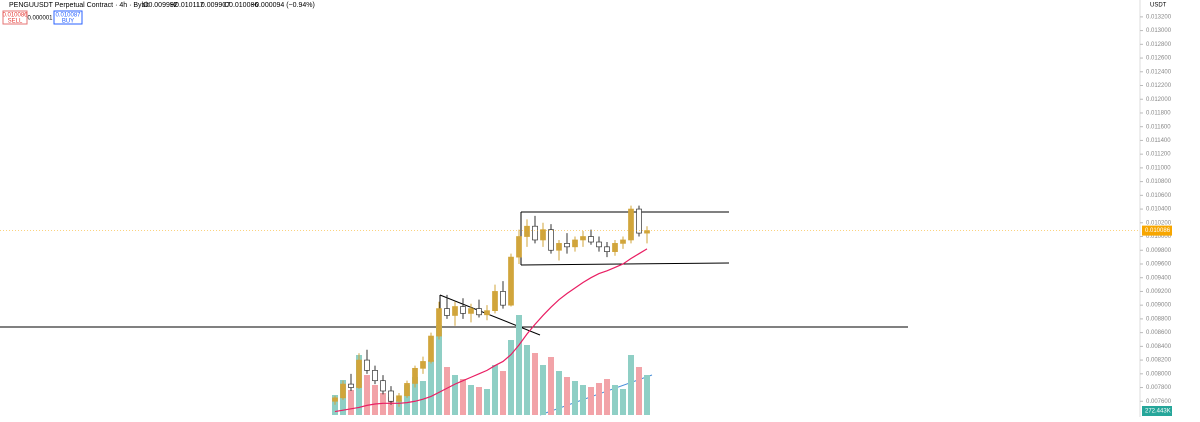 This screenshot has width=1200, height=422. What do you see at coordinates (241, 5) in the screenshot?
I see `close: C0.010086` at bounding box center [241, 5].